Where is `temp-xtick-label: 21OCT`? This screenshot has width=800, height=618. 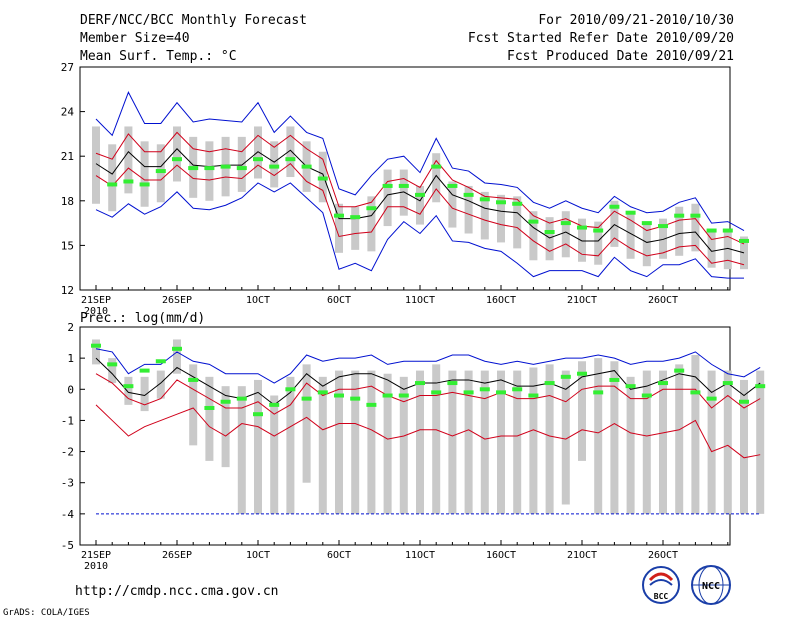
temp-xtick-label: 21OCT is located at coordinates (582, 300).